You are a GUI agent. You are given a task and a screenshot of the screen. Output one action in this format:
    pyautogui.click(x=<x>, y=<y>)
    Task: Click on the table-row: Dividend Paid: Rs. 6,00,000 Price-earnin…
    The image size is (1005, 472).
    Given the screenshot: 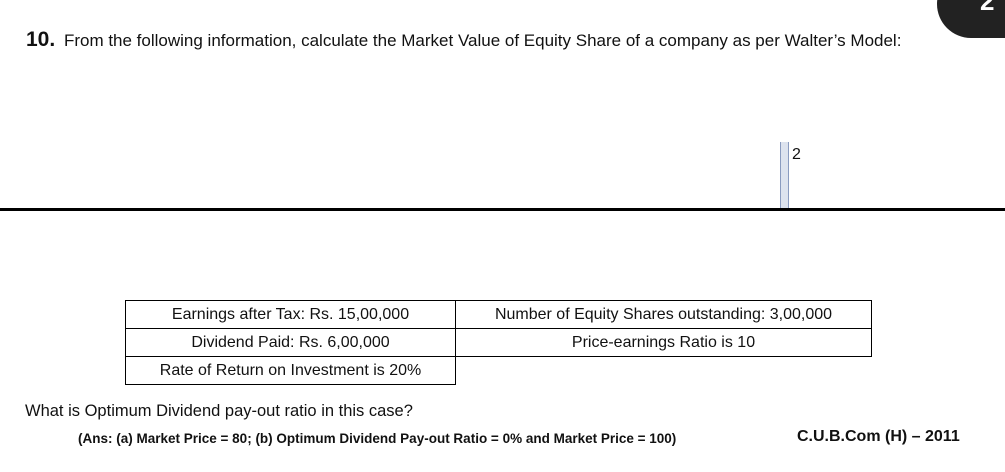 What is the action you would take?
    pyautogui.click(x=498, y=342)
    